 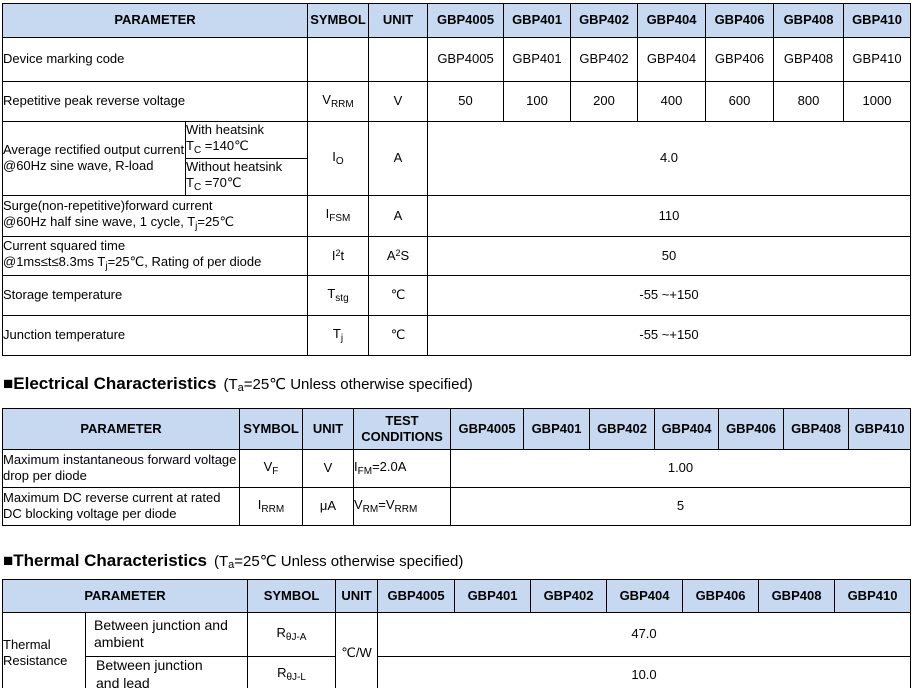 I want to click on value-cell-span: 4.0, so click(x=669, y=158).